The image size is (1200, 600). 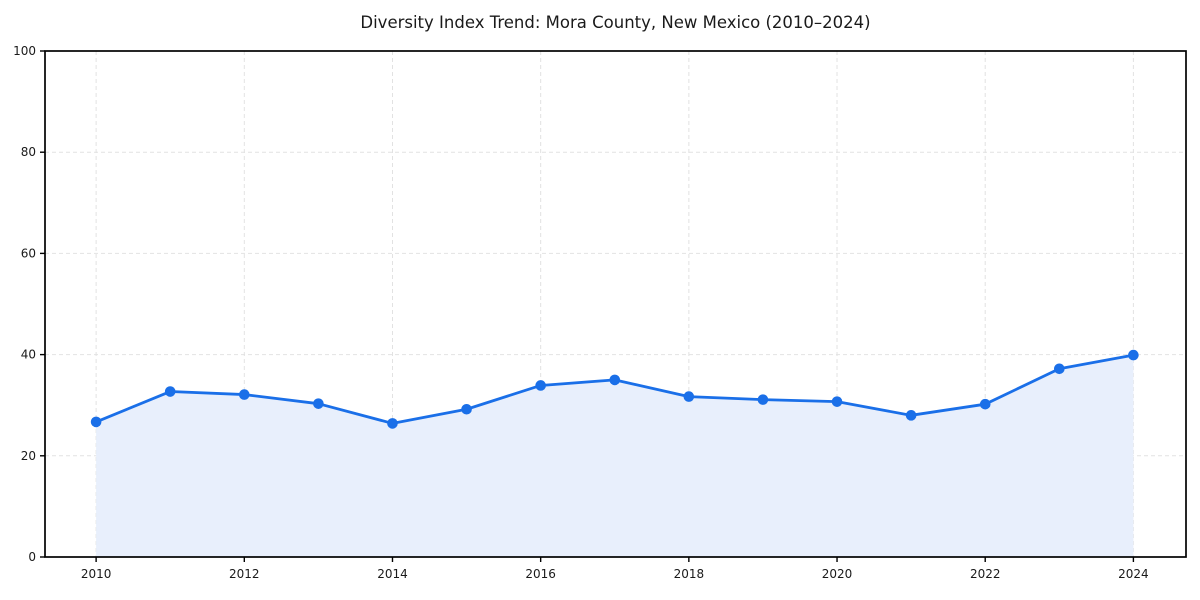 What do you see at coordinates (763, 399) in the screenshot?
I see `data-point-2019` at bounding box center [763, 399].